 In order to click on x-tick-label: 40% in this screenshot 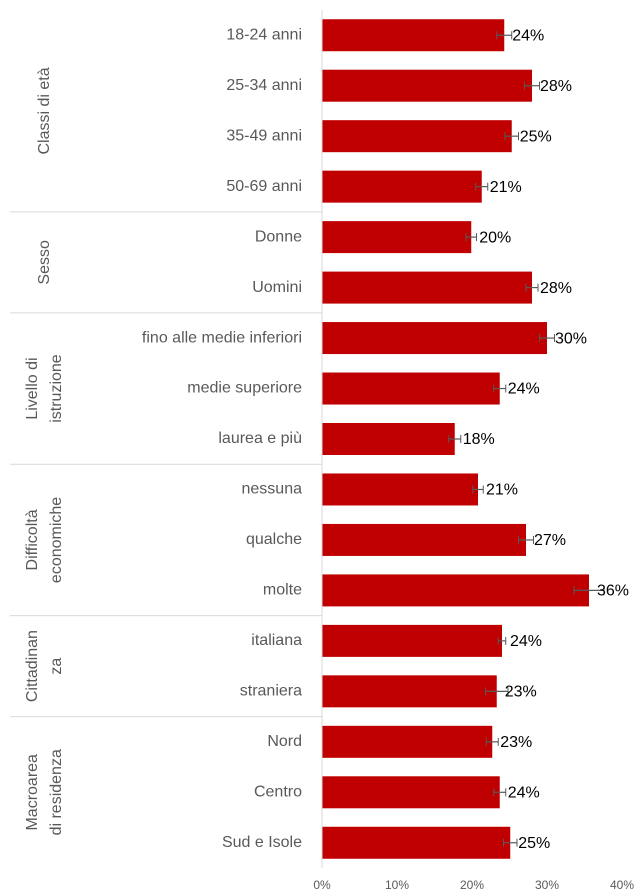, I will do `click(622, 885)`.